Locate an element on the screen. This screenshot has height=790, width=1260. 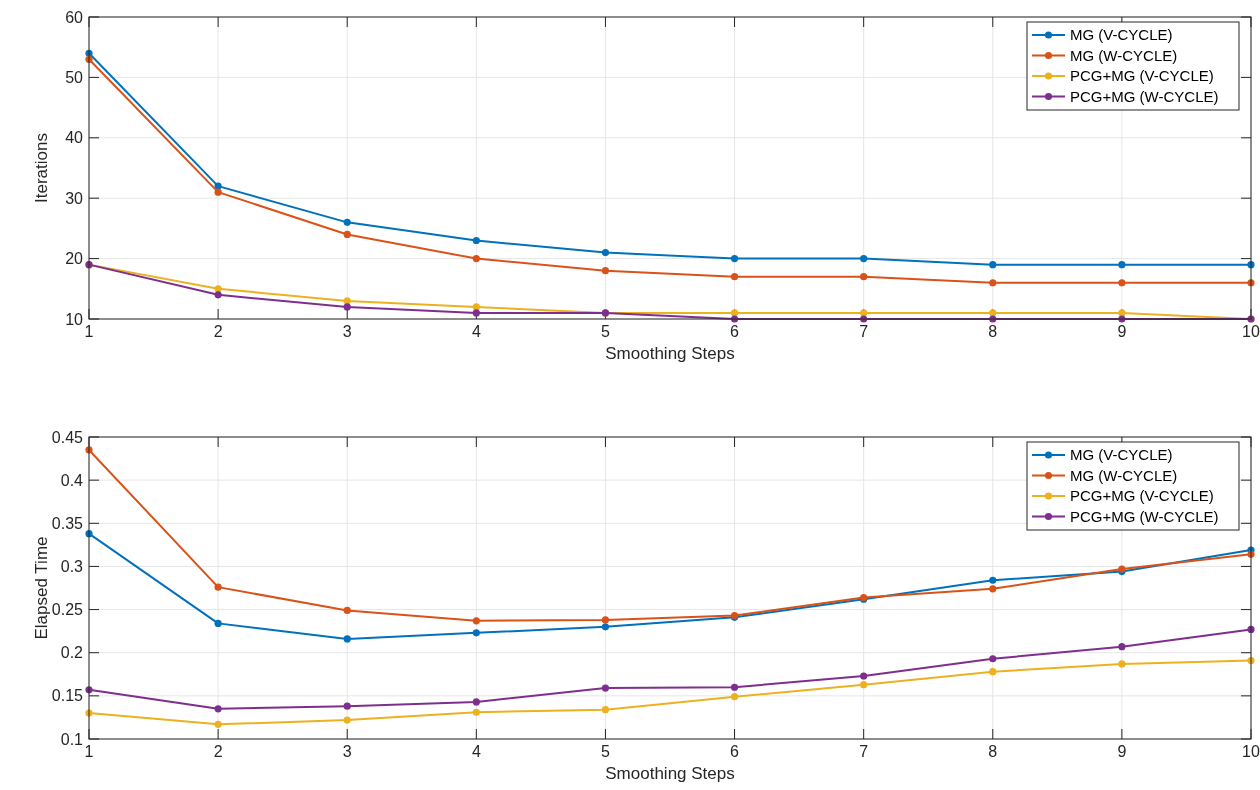
y-tick-label: 0.25 is located at coordinates (67, 610).